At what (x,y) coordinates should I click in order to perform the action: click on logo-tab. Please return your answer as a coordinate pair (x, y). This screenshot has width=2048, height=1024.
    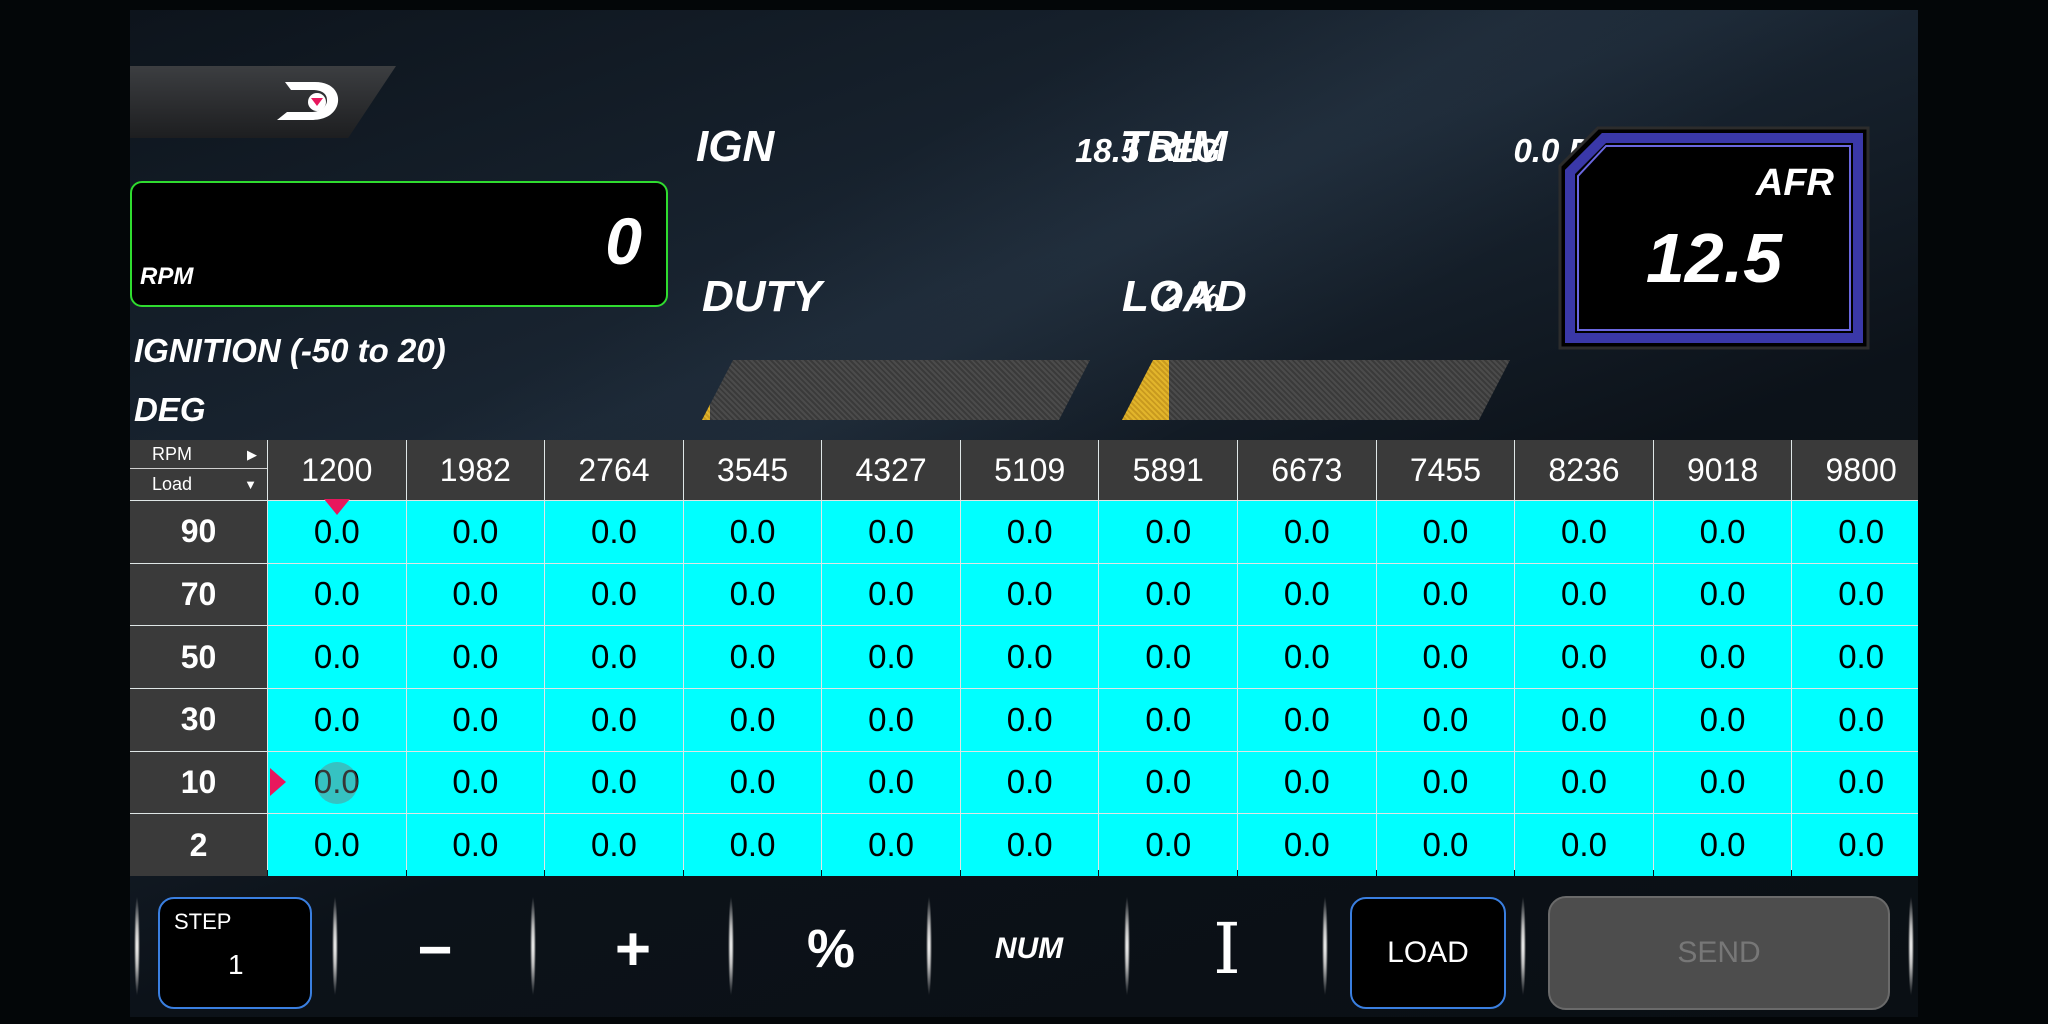
    Looking at the image, I should click on (263, 102).